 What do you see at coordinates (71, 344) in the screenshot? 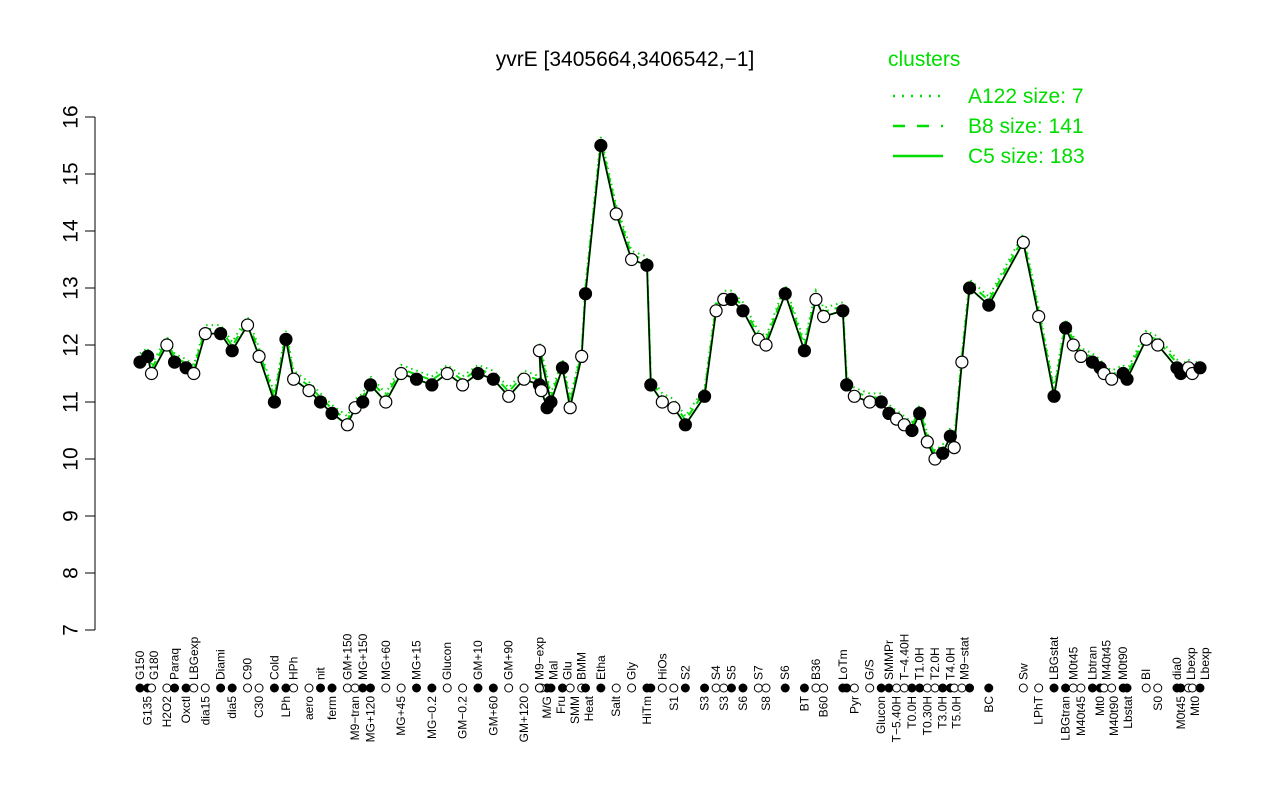
I see `y-tick-label: 12` at bounding box center [71, 344].